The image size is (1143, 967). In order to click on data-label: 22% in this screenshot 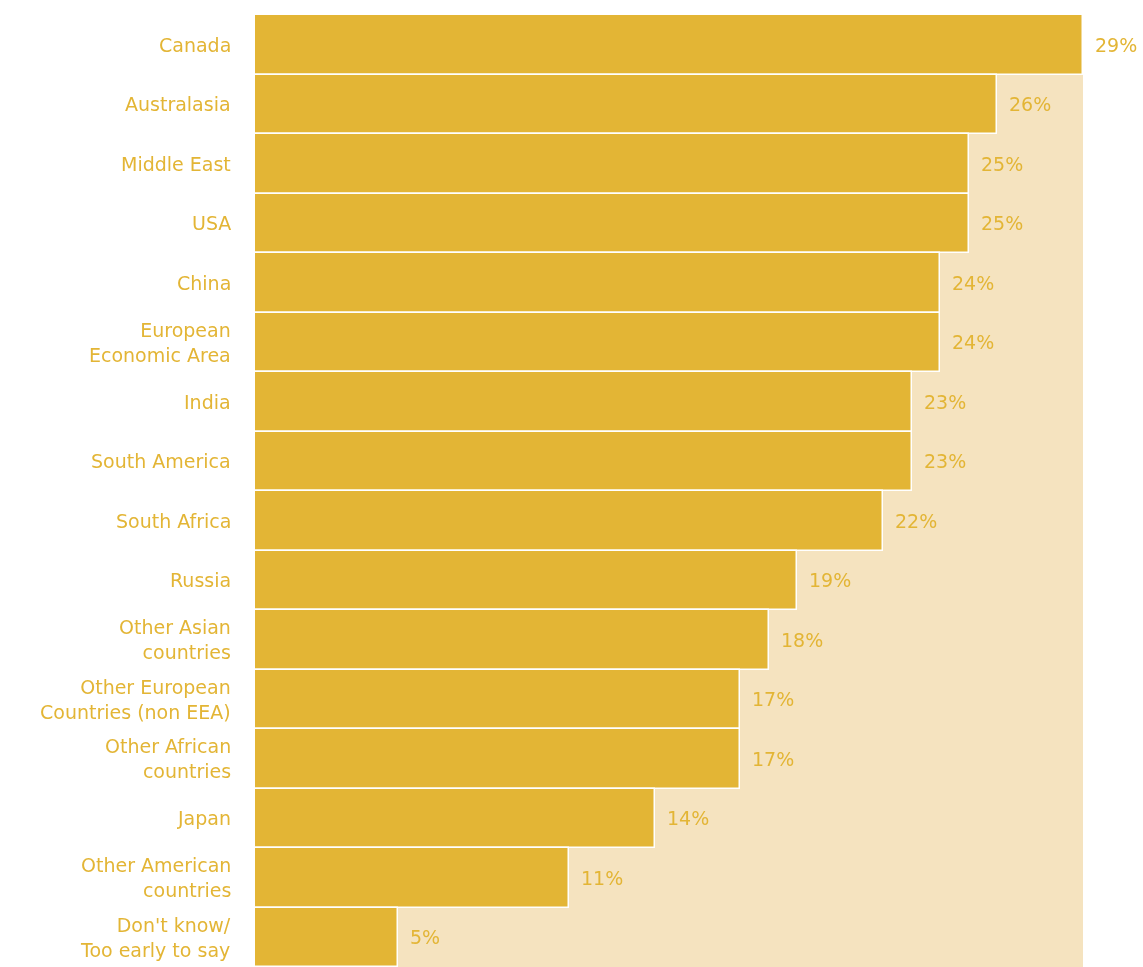, I will do `click(916, 521)`.